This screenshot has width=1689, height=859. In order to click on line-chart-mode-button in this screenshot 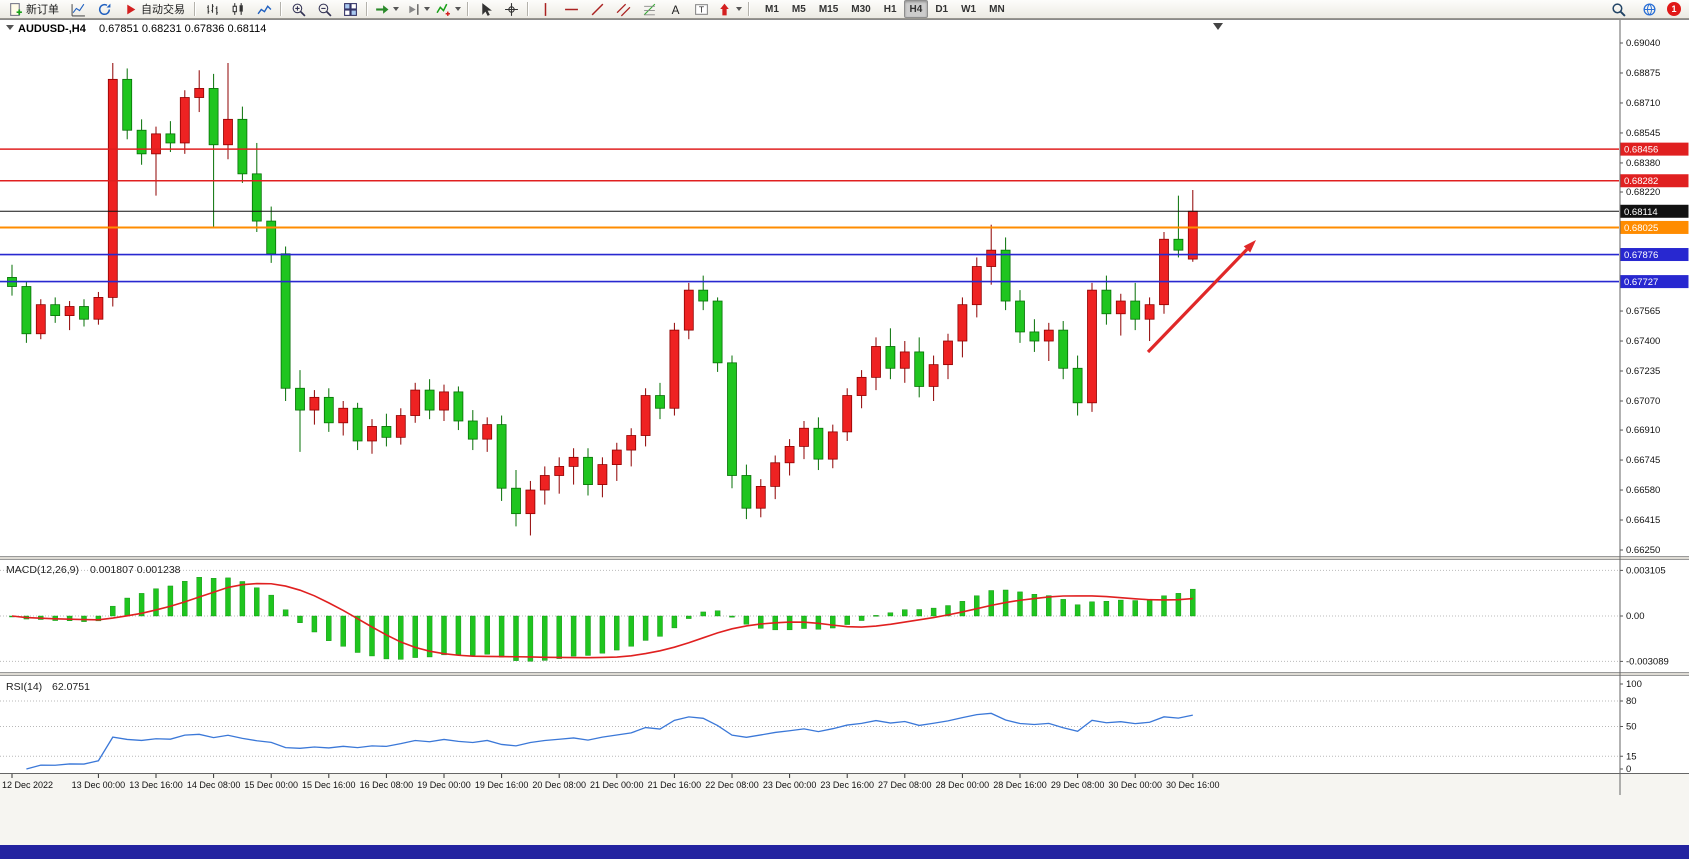, I will do `click(264, 9)`.